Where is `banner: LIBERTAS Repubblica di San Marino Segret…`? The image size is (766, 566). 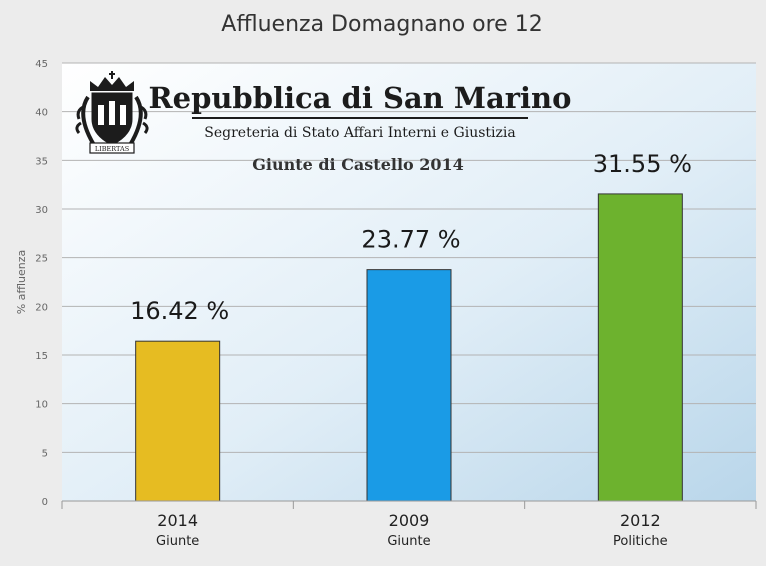
banner: LIBERTAS Repubblica di San Marino Segret… is located at coordinates (323, 122).